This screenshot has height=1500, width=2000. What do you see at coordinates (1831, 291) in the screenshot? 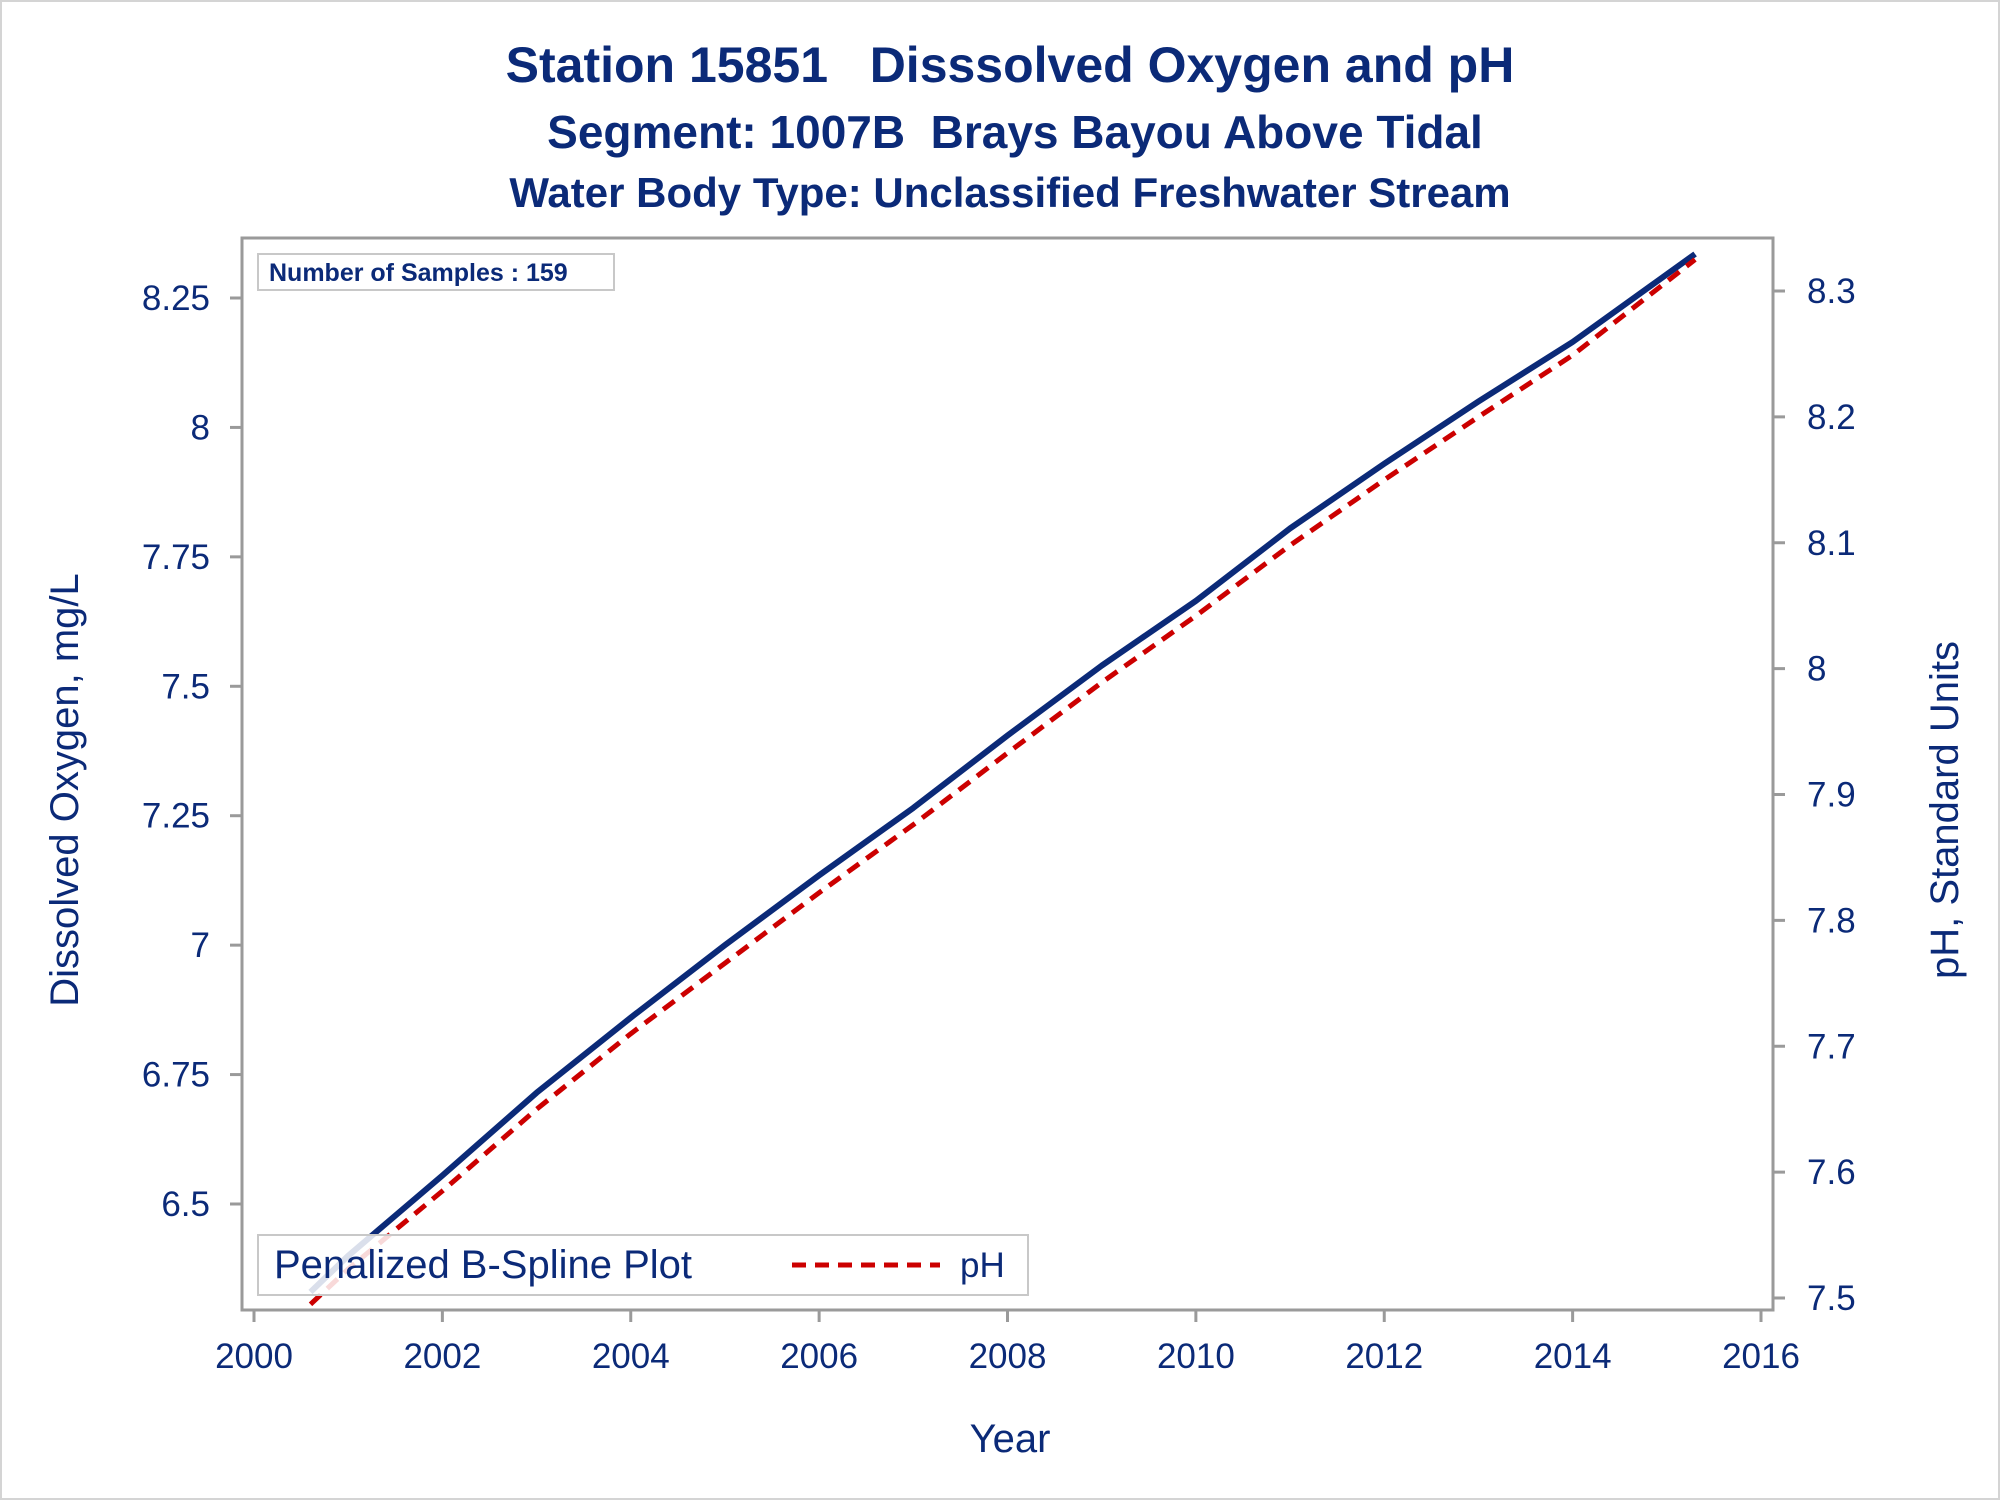
I see `y-right-tick-label: 8.3` at bounding box center [1831, 291].